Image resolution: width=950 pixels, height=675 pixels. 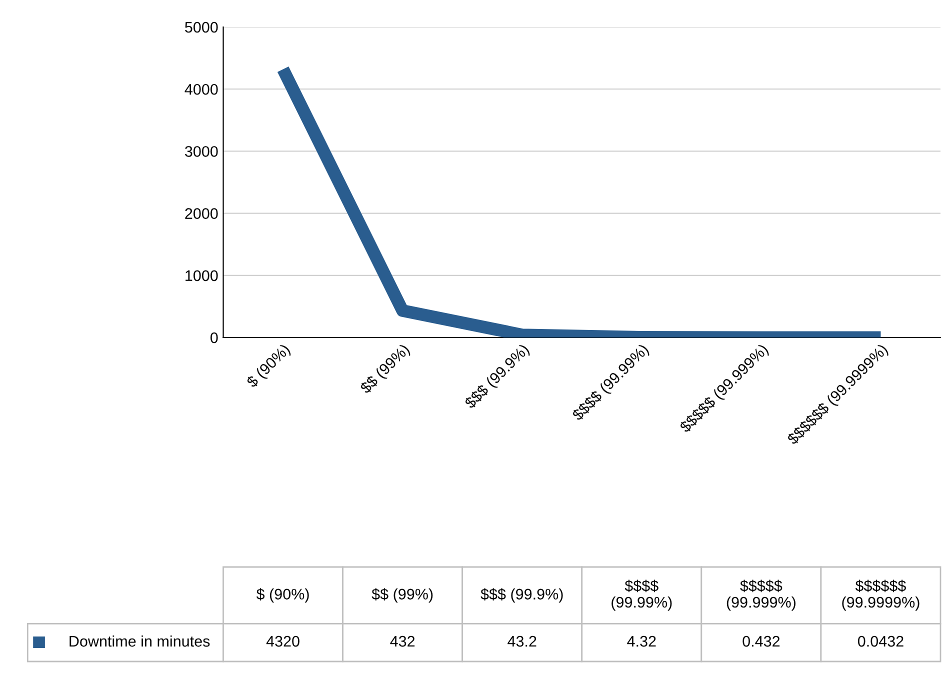 What do you see at coordinates (282, 595) in the screenshot?
I see `category-label: $ (90%)` at bounding box center [282, 595].